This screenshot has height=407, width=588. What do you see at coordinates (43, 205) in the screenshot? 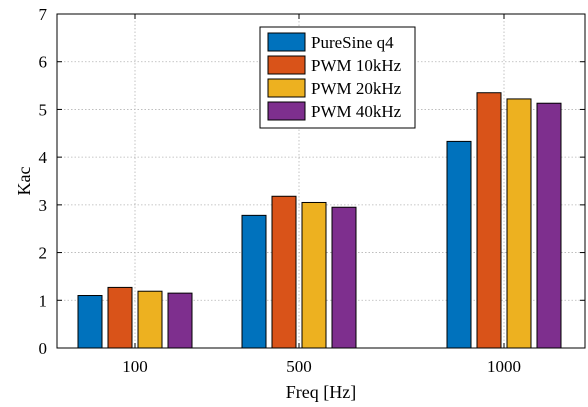
I see `y-tick-label: 3` at bounding box center [43, 205].